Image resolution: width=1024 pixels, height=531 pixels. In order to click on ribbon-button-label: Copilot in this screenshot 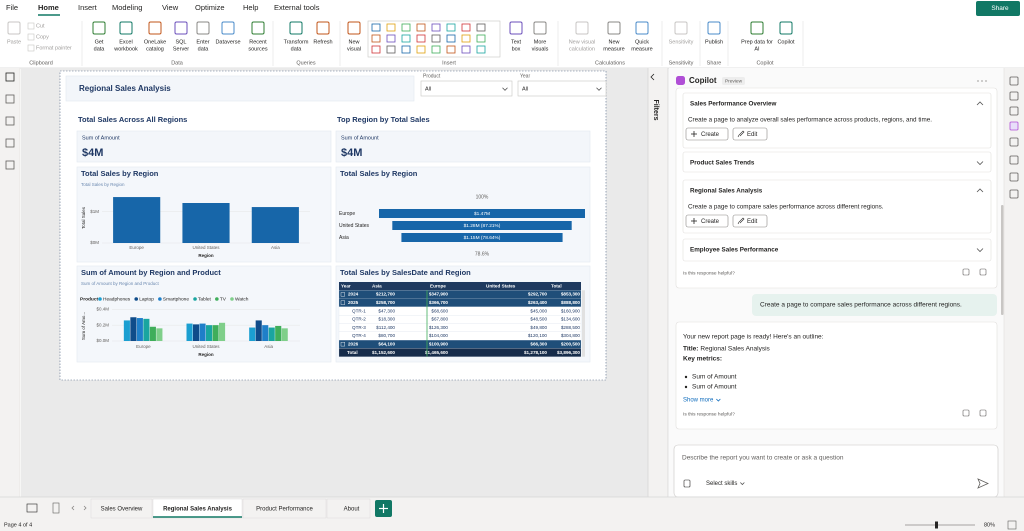, I will do `click(786, 42)`.